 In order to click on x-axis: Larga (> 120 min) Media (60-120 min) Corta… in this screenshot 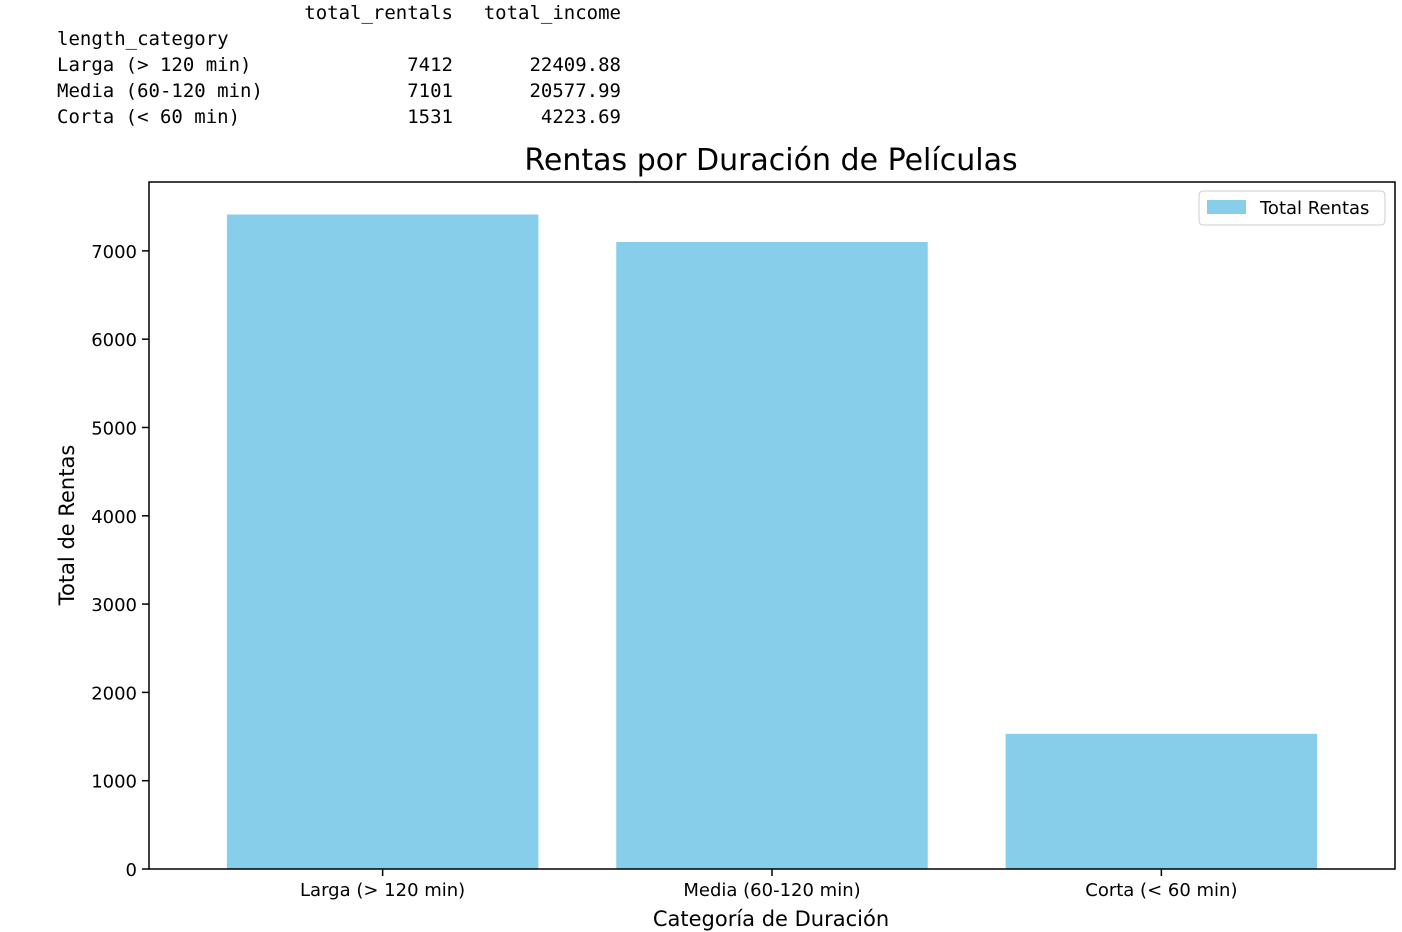, I will do `click(768, 885)`.